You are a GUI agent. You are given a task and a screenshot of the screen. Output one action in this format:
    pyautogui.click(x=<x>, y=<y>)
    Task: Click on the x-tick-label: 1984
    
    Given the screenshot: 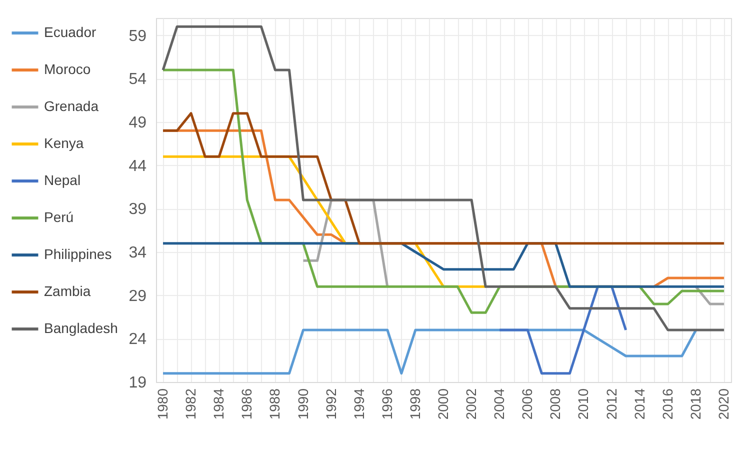 What is the action you would take?
    pyautogui.click(x=218, y=404)
    